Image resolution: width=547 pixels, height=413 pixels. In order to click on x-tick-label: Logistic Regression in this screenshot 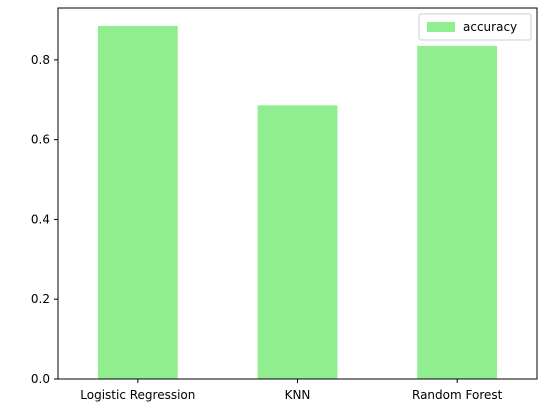, I will do `click(137, 395)`.